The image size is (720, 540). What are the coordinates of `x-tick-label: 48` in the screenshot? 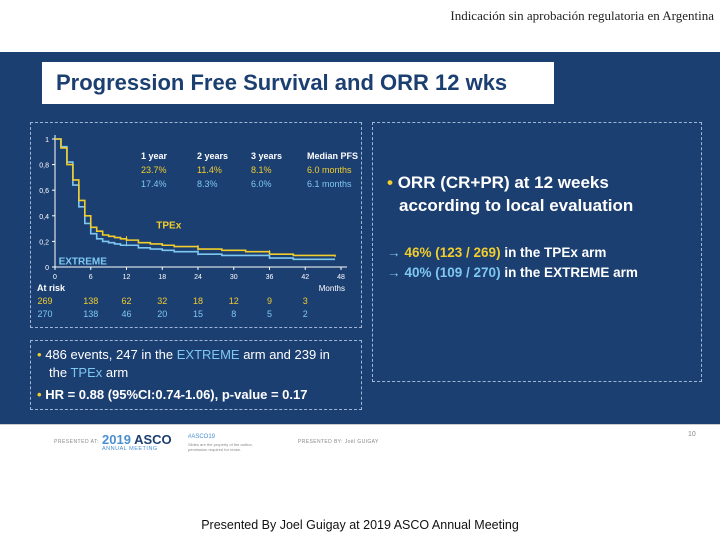 It's located at (341, 277).